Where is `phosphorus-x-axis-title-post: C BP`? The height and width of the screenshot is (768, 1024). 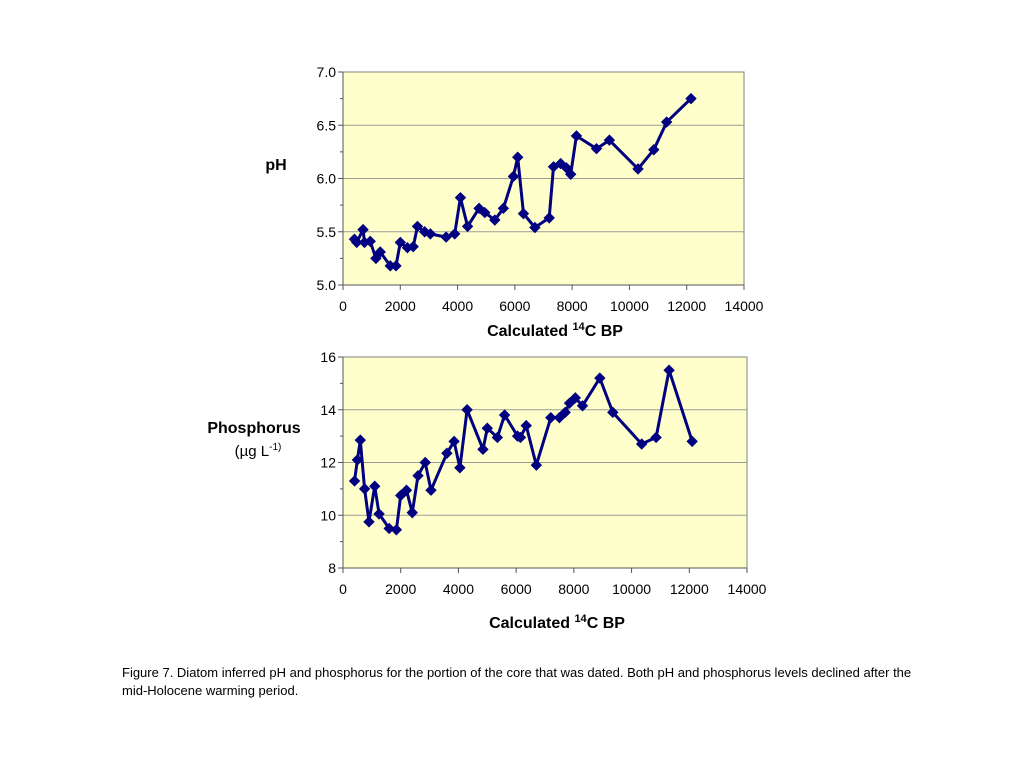
phosphorus-x-axis-title-post: C BP is located at coordinates (606, 623).